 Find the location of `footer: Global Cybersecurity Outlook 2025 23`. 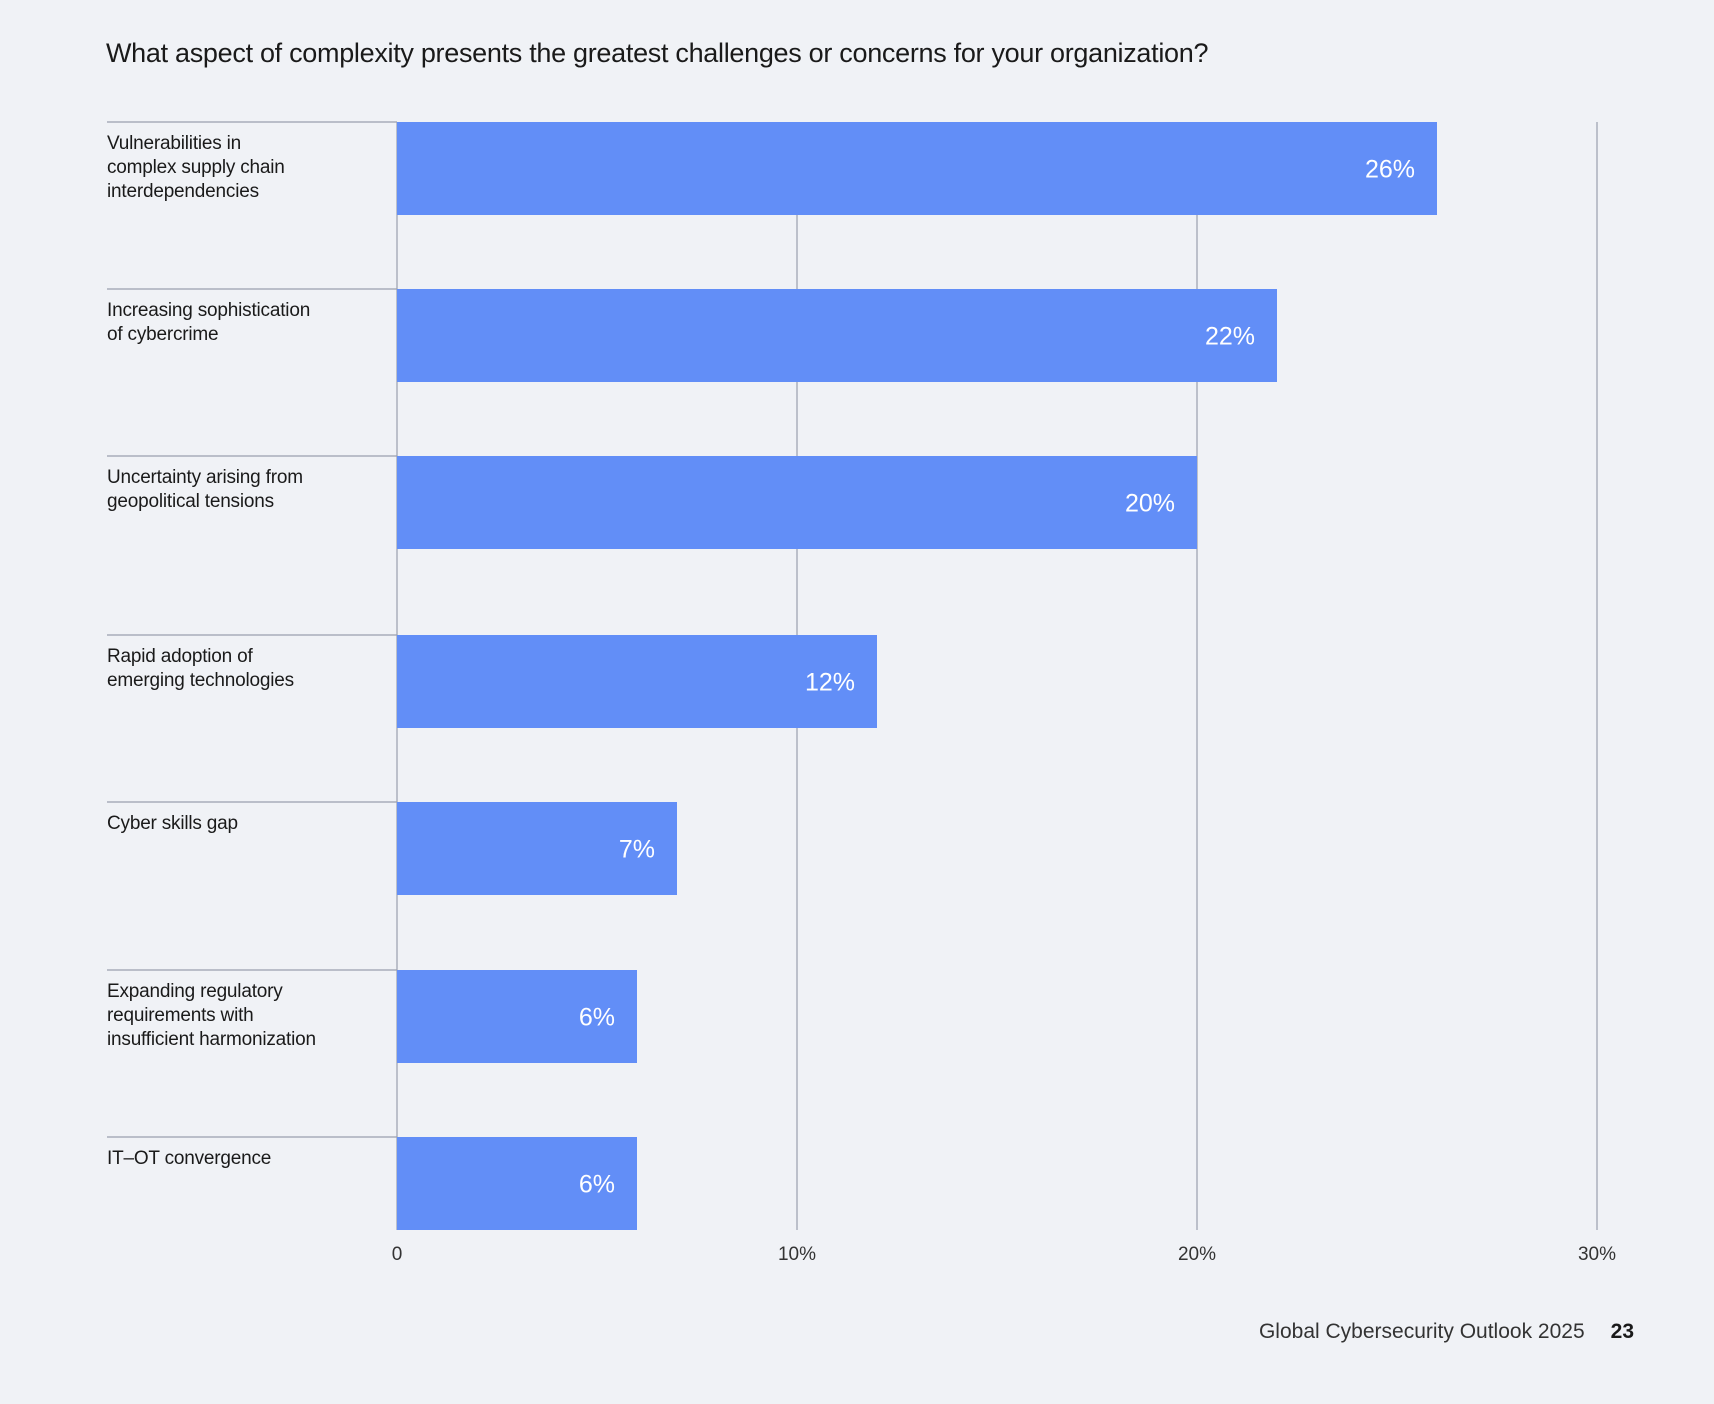

footer: Global Cybersecurity Outlook 2025 23 is located at coordinates (1446, 1332).